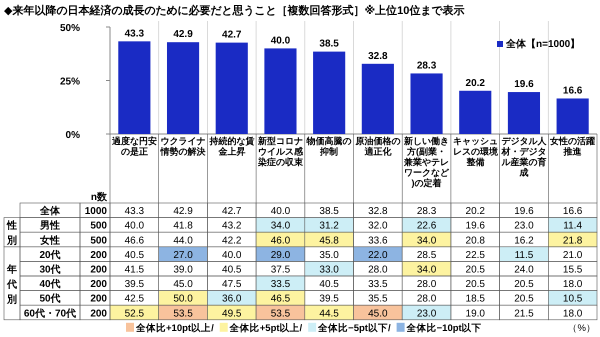 The width and height of the screenshot is (600, 337). I want to click on data-label: 43.2, so click(232, 226).